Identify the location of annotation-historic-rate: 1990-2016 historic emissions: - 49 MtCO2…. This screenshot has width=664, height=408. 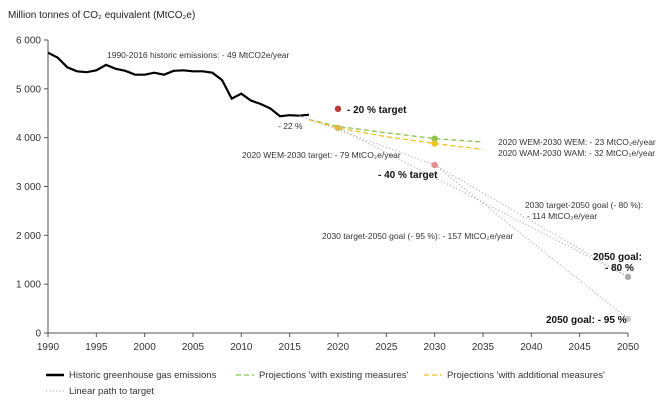
(198, 55).